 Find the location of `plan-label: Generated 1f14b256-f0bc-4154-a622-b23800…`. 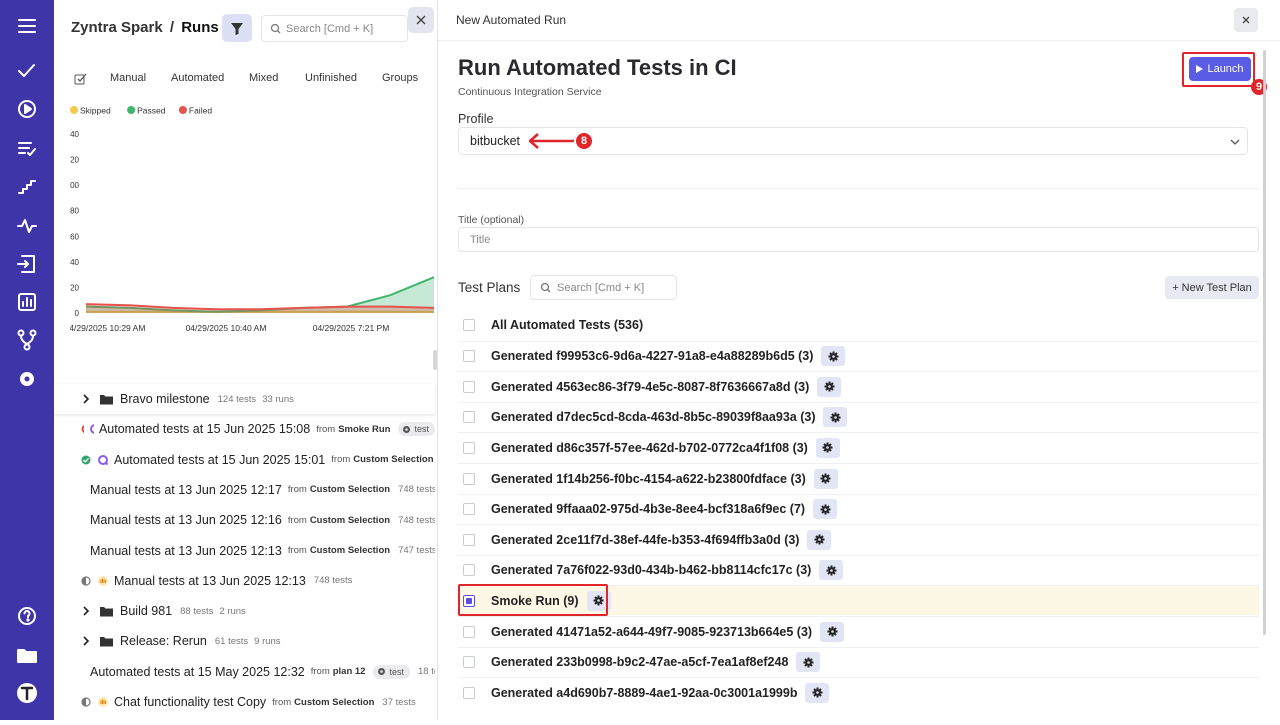

plan-label: Generated 1f14b256-f0bc-4154-a622-b23800… is located at coordinates (648, 478).